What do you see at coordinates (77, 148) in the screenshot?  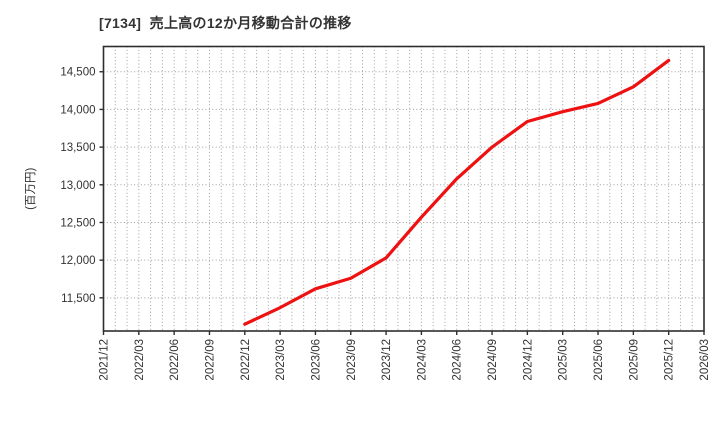 I see `y-tick-label: 13,500` at bounding box center [77, 148].